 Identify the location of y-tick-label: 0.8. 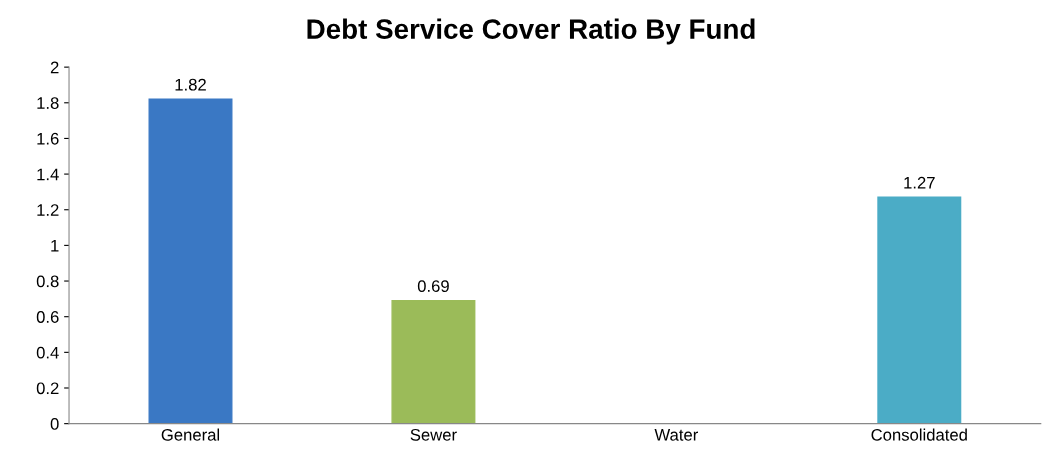
(47, 281).